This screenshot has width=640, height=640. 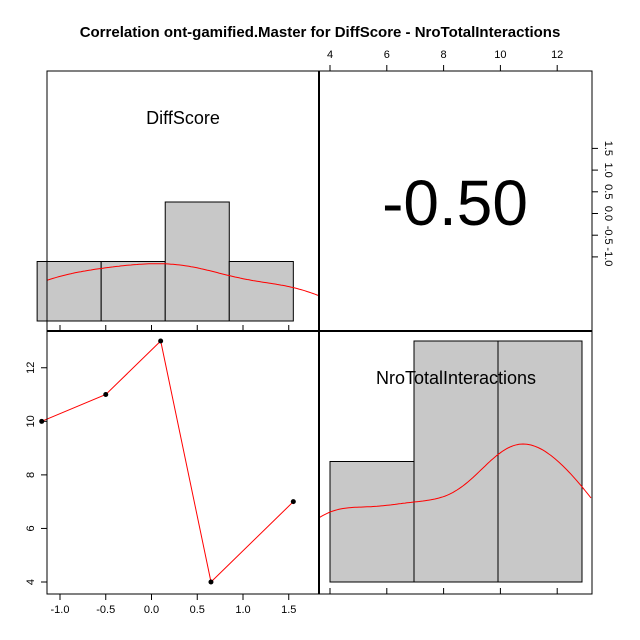 I want to click on right-axis-tick-label: -1.0, so click(x=608, y=256).